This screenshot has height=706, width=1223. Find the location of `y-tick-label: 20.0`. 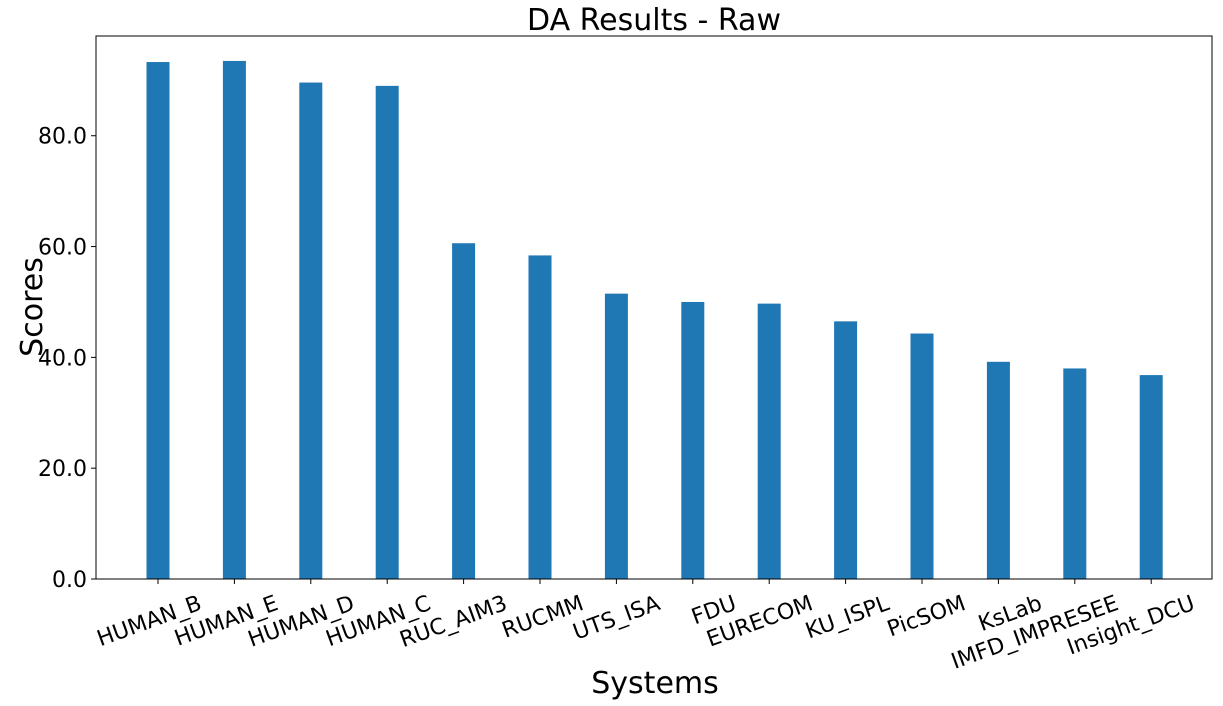

y-tick-label: 20.0 is located at coordinates (62, 469).